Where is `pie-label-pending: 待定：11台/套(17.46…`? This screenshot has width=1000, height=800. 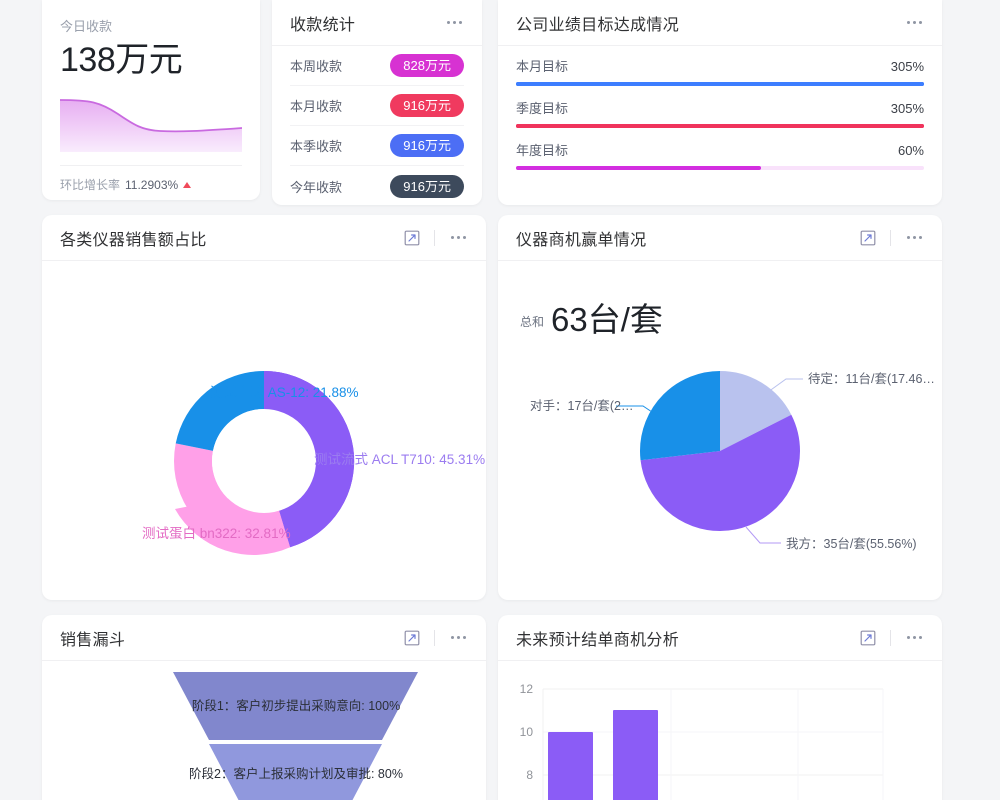
pie-label-pending: 待定：11台/套(17.46… is located at coordinates (871, 378).